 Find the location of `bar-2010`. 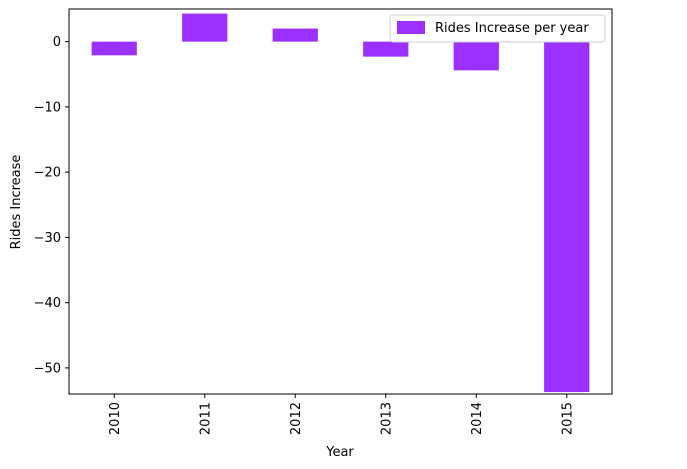

bar-2010 is located at coordinates (114, 48).